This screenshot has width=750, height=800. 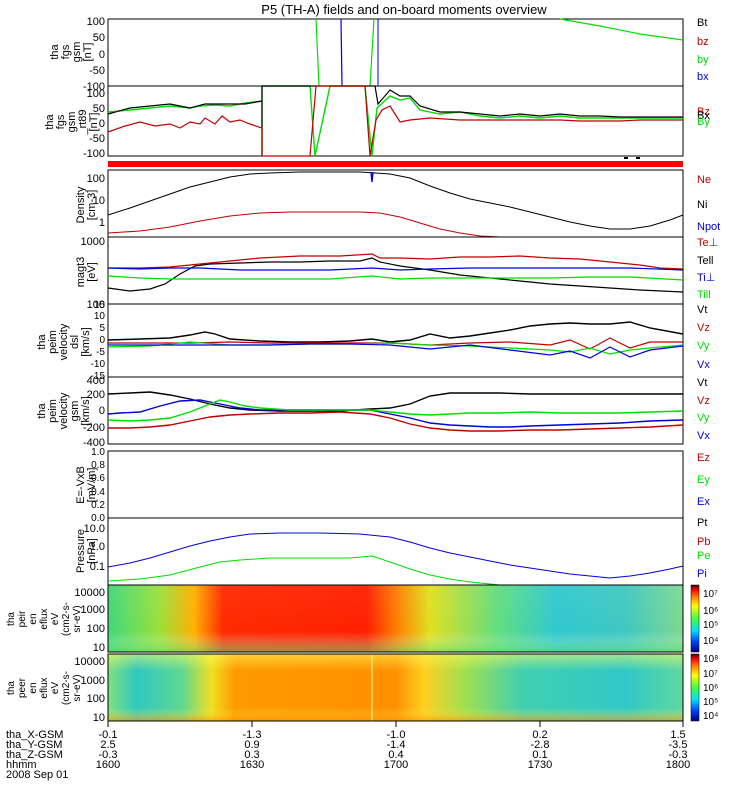 I want to click on ytick-label: 0.2, so click(x=98, y=505).